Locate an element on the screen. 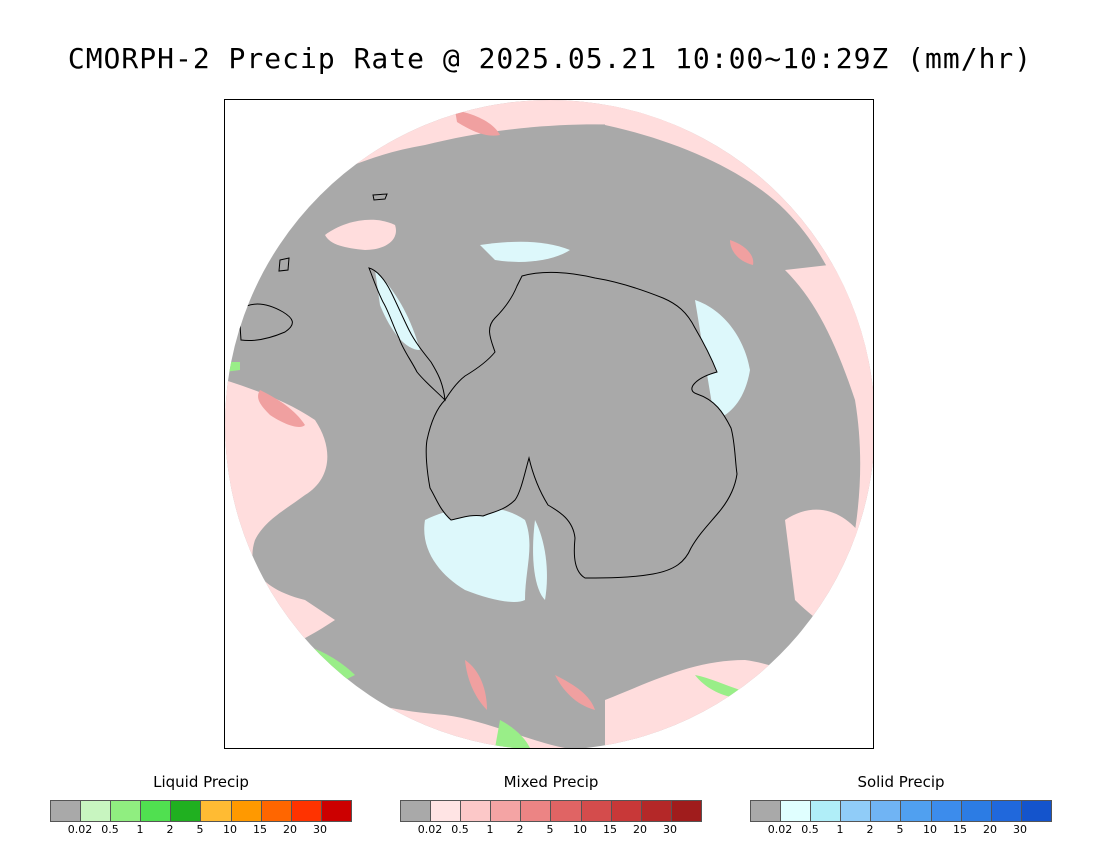 Image resolution: width=1100 pixels, height=850 pixels. antarctic-peninsula is located at coordinates (407, 334).